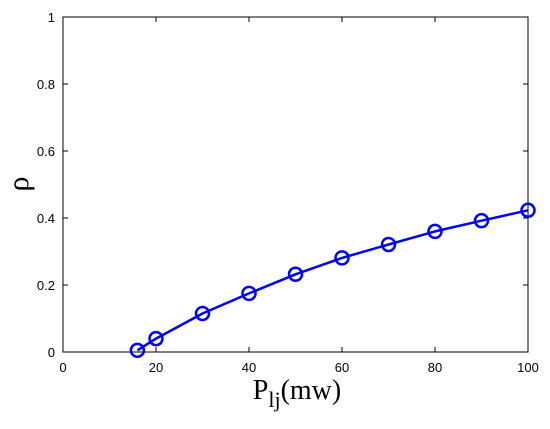  I want to click on x-tick-label: 0, so click(62, 367).